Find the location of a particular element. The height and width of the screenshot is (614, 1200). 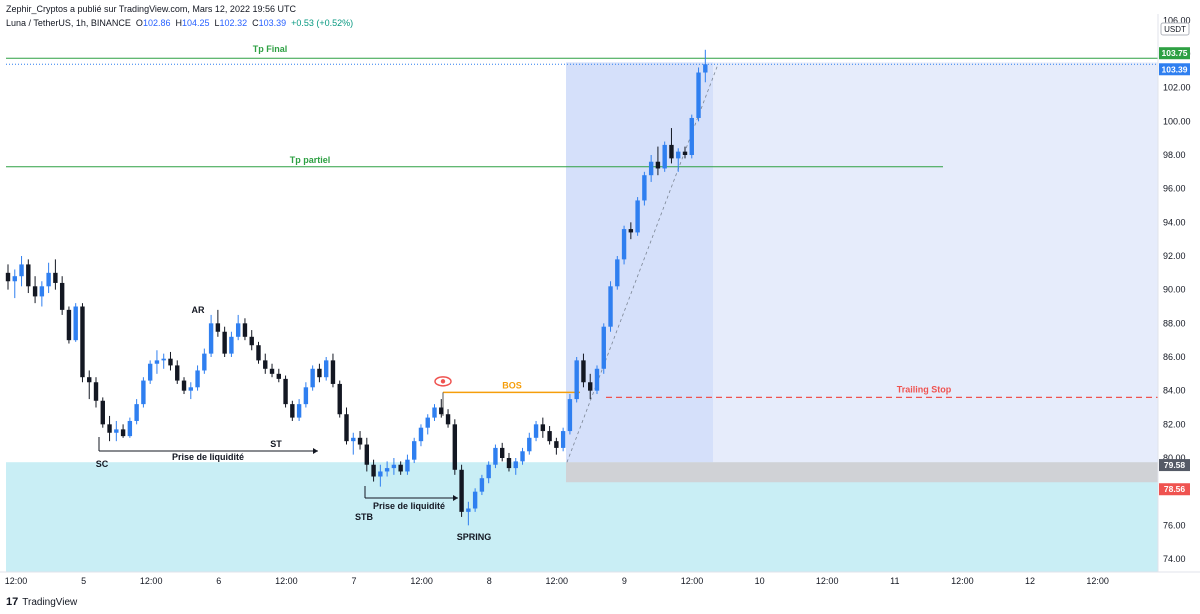

tradingview-brand: TradingView is located at coordinates (50, 602).